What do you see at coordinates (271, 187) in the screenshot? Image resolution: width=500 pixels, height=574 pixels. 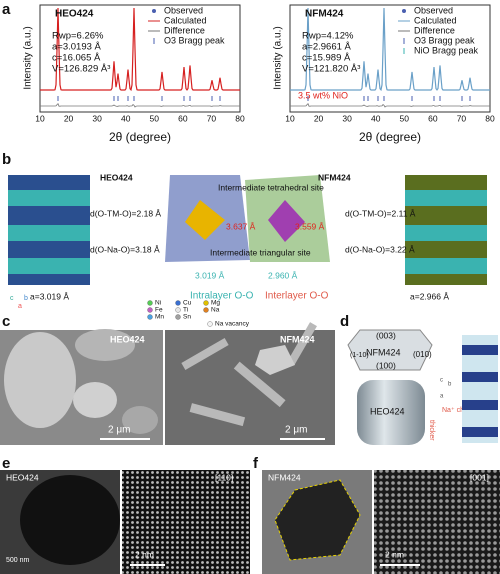 I see `annotation: Intermediate tetrahedral site` at bounding box center [271, 187].